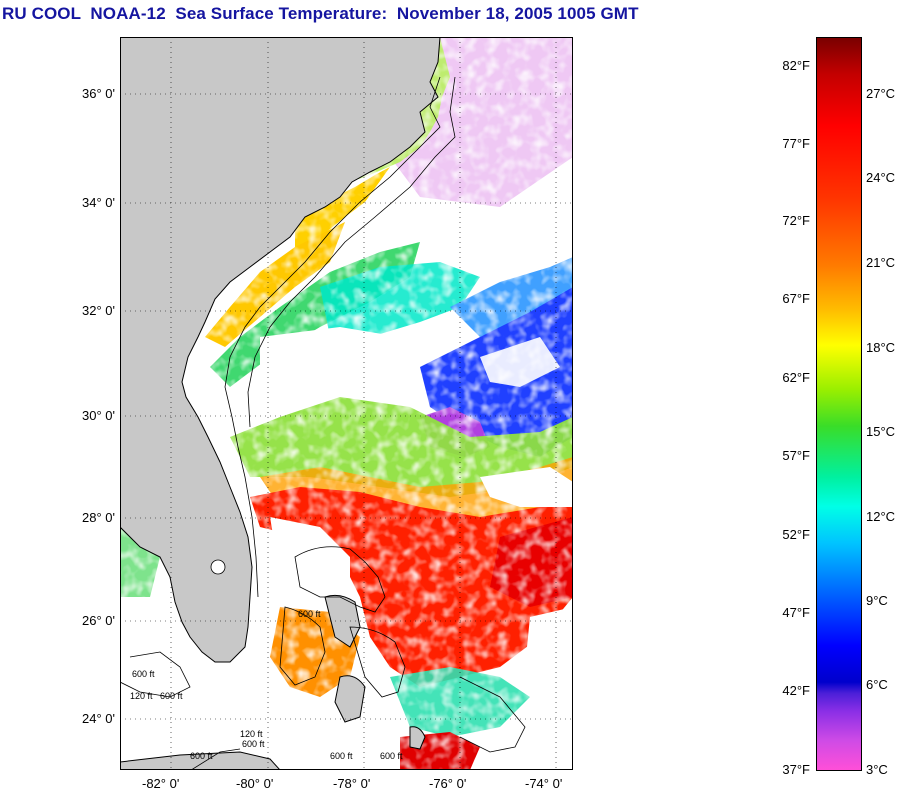 This screenshot has height=801, width=905. What do you see at coordinates (796, 534) in the screenshot?
I see `colorbar-f-label: 52°F` at bounding box center [796, 534].